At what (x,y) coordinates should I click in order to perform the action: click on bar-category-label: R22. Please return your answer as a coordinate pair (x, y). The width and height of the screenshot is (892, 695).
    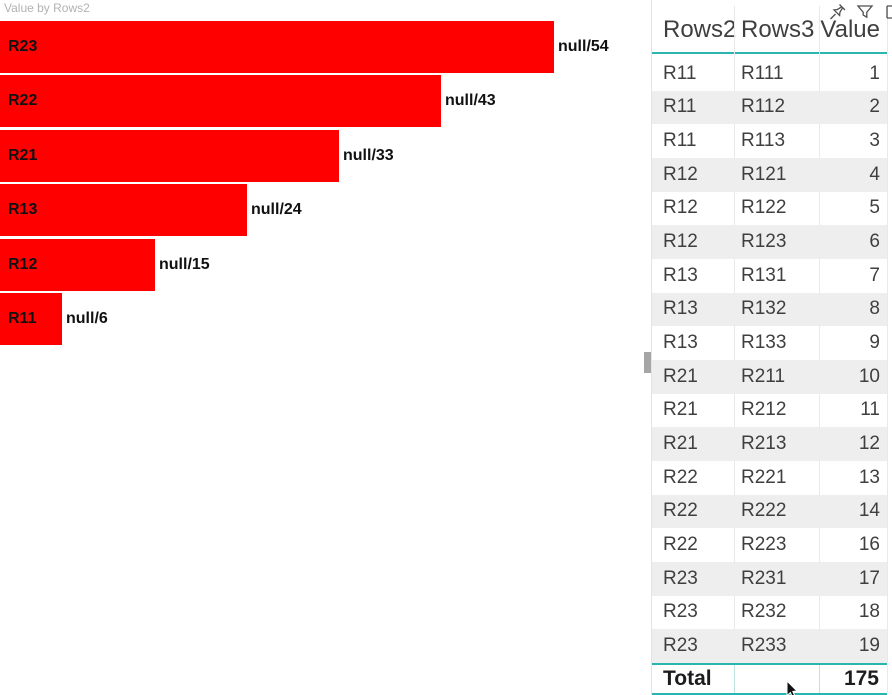
    Looking at the image, I should click on (23, 101).